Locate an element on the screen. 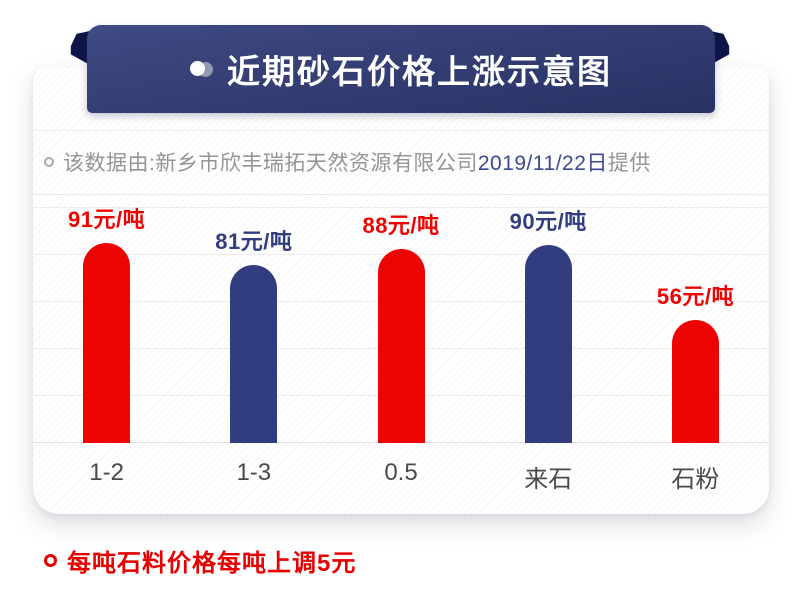  bar-value-label: 91元/吨 is located at coordinates (107, 219).